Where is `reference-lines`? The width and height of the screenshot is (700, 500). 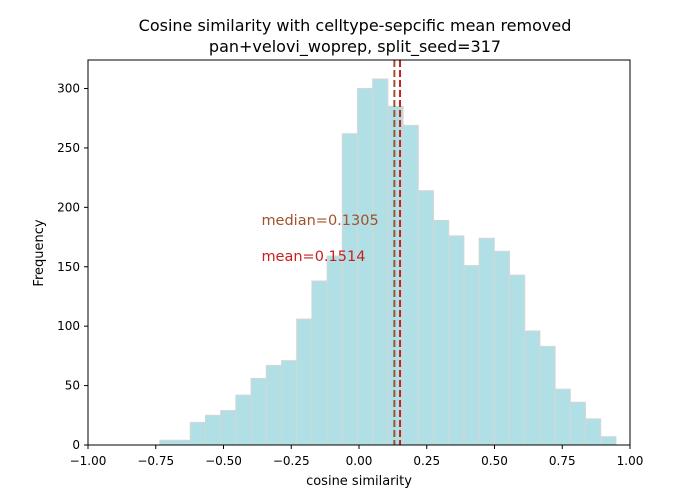
reference-lines is located at coordinates (397, 252).